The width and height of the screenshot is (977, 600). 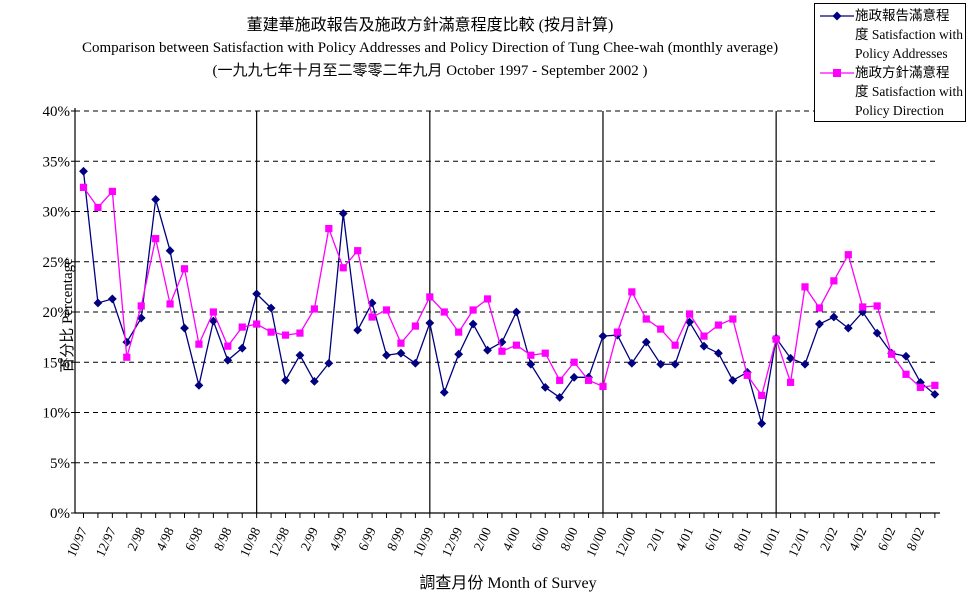 I want to click on x-tick-label: 4/00, so click(x=511, y=539).